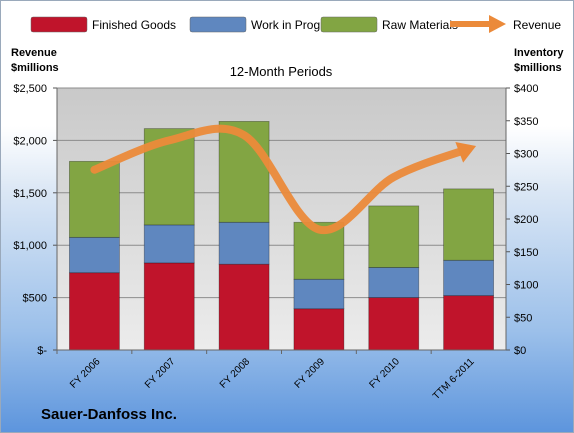 The image size is (574, 433). What do you see at coordinates (538, 68) in the screenshot?
I see `right-axis-title-line2: $millions` at bounding box center [538, 68].